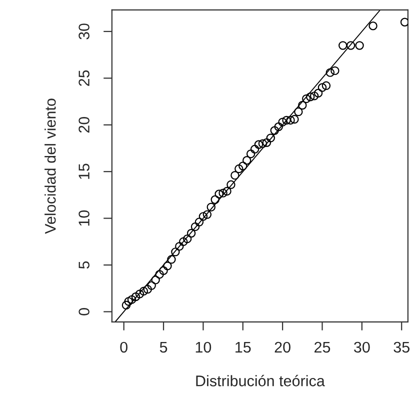 Image resolution: width=410 pixels, height=416 pixels. I want to click on x-tick-label: 20, so click(282, 347).